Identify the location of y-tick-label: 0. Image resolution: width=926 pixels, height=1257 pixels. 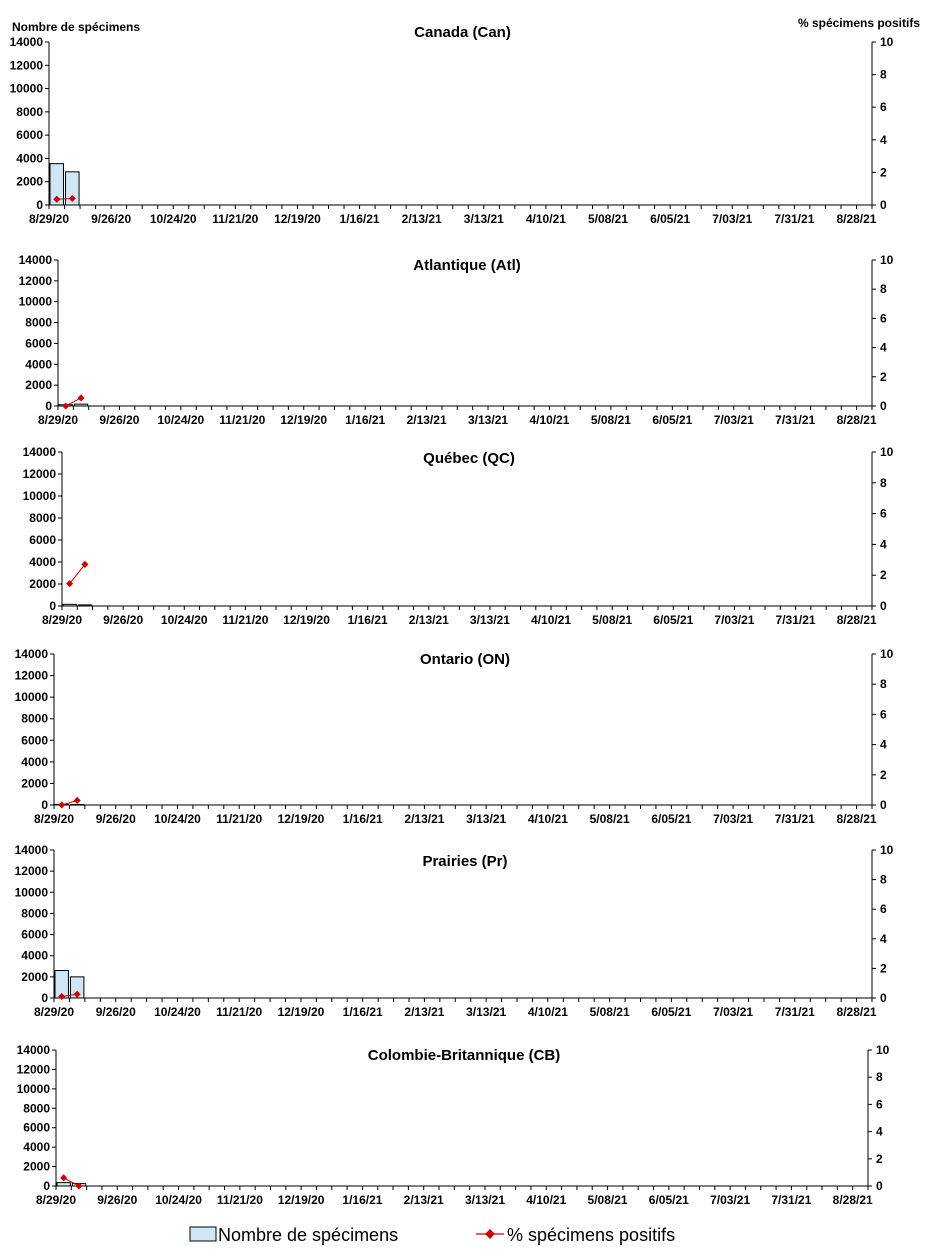
(44, 998).